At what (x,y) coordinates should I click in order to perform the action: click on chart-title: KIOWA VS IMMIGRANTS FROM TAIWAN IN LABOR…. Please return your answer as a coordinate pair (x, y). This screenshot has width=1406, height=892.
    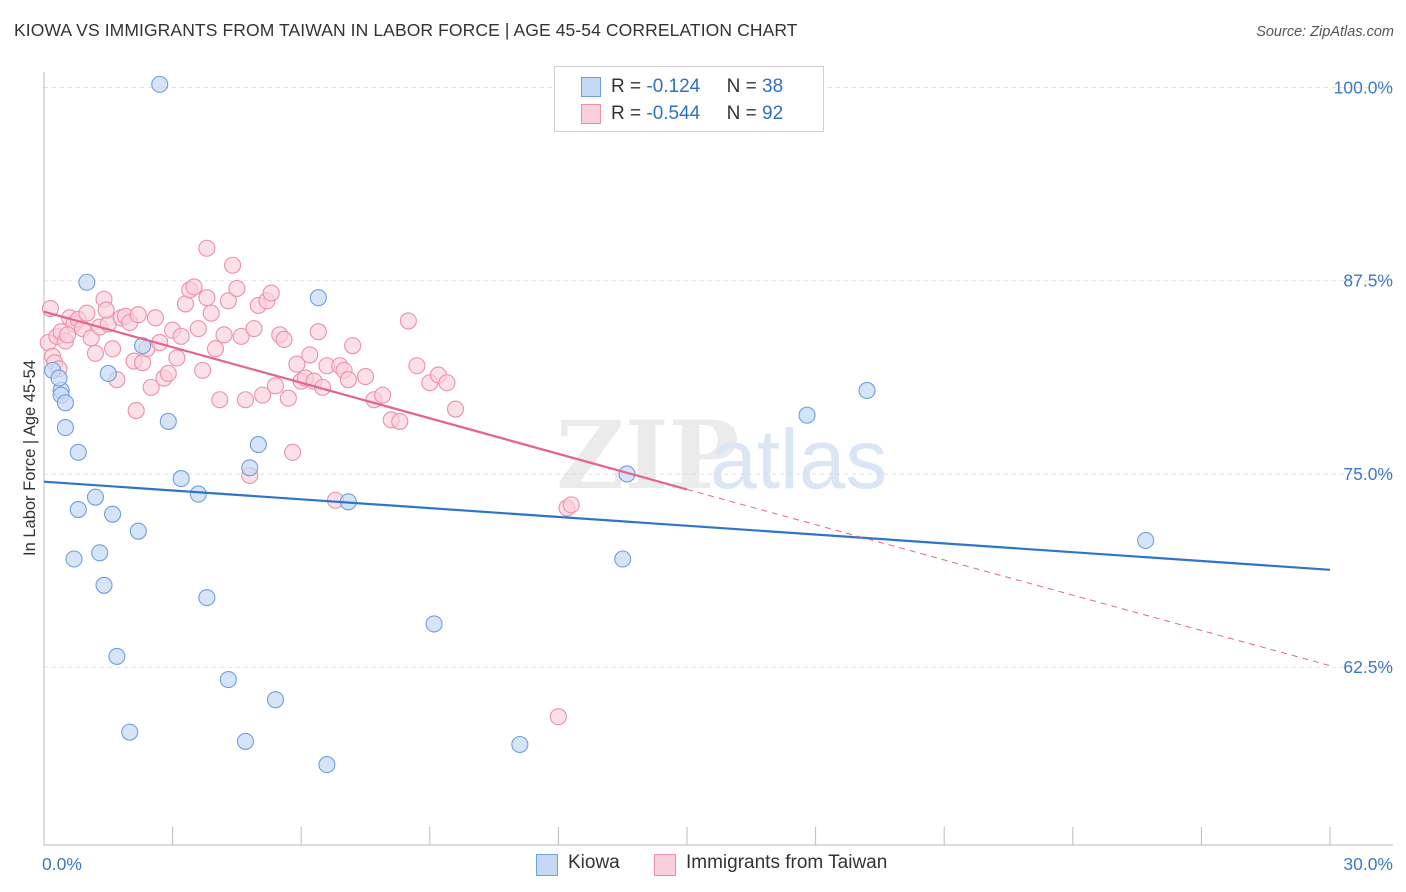
    Looking at the image, I should click on (406, 30).